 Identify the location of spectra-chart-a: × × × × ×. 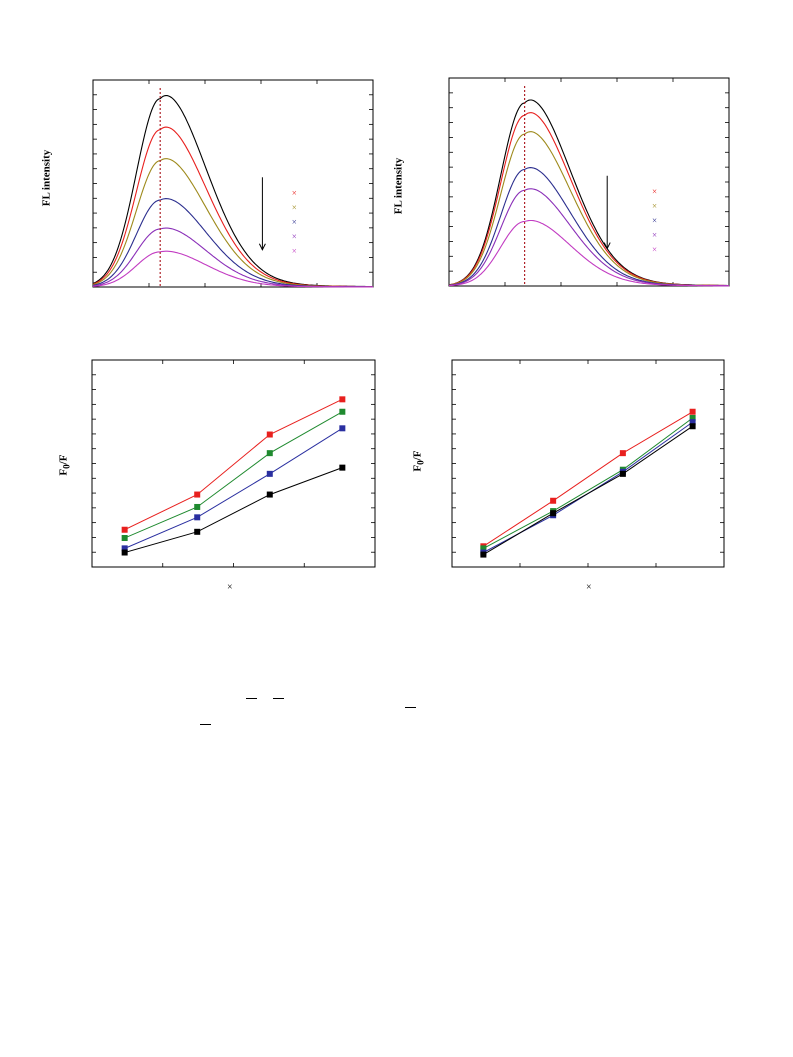
(233, 183).